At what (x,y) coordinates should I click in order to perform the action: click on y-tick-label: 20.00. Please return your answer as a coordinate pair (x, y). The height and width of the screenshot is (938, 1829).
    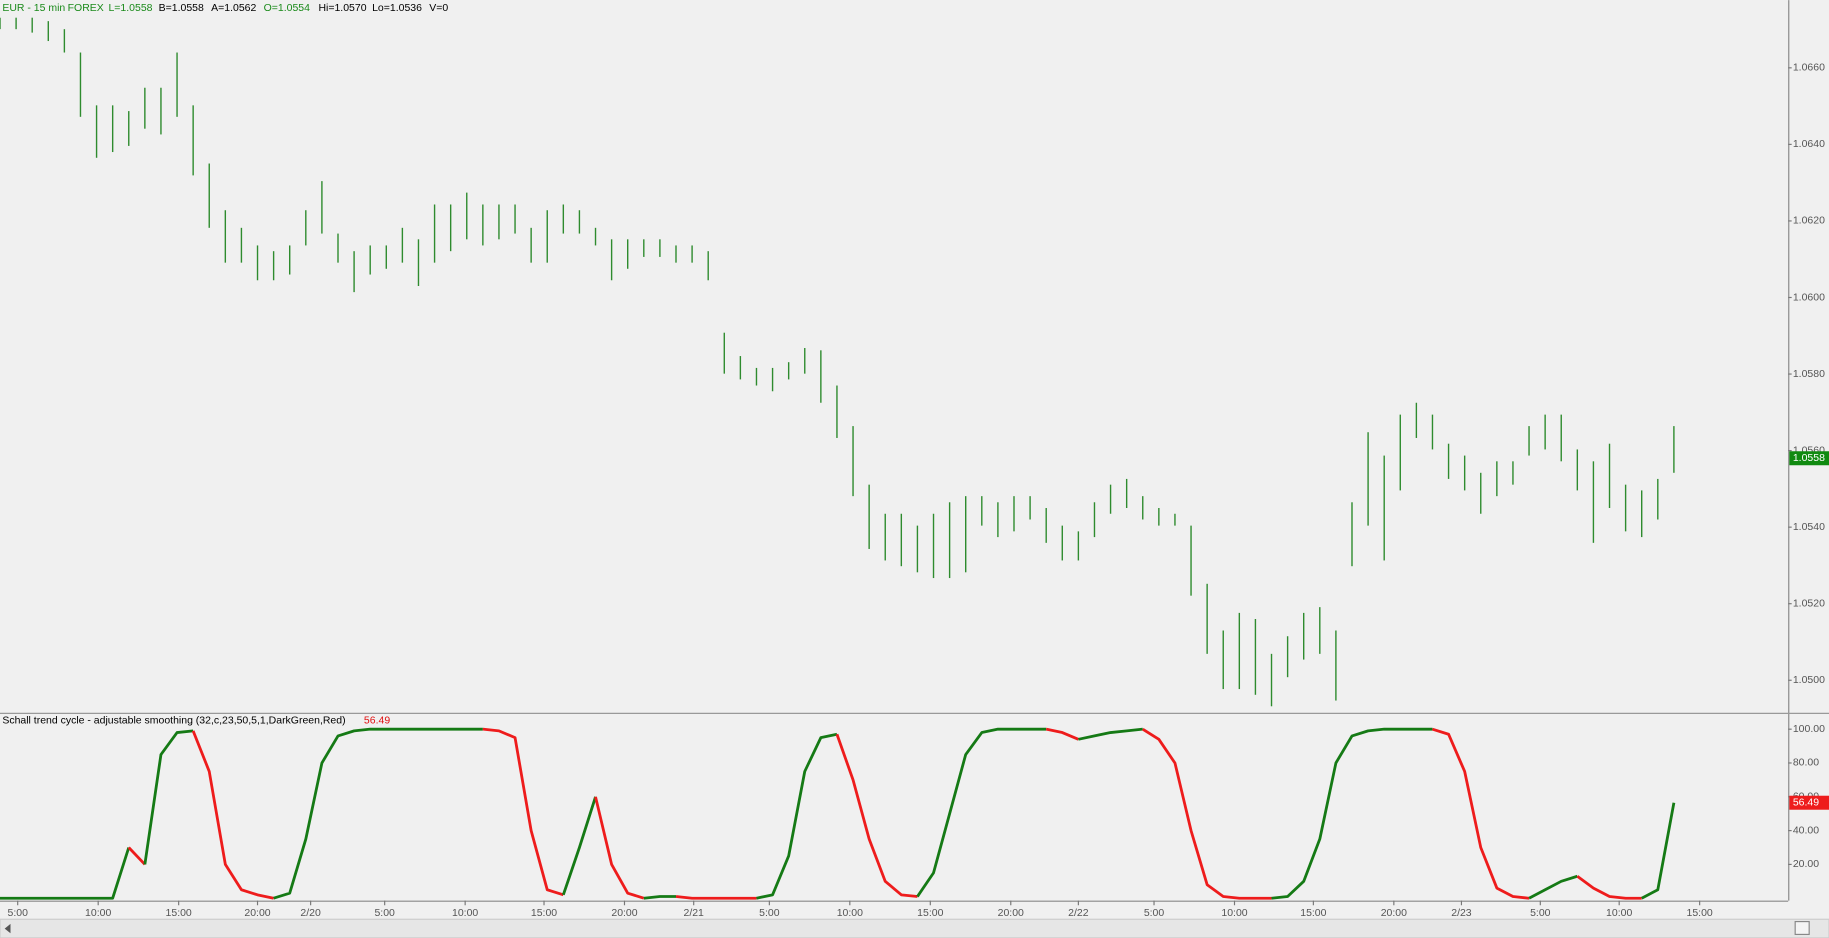
    Looking at the image, I should click on (1806, 864).